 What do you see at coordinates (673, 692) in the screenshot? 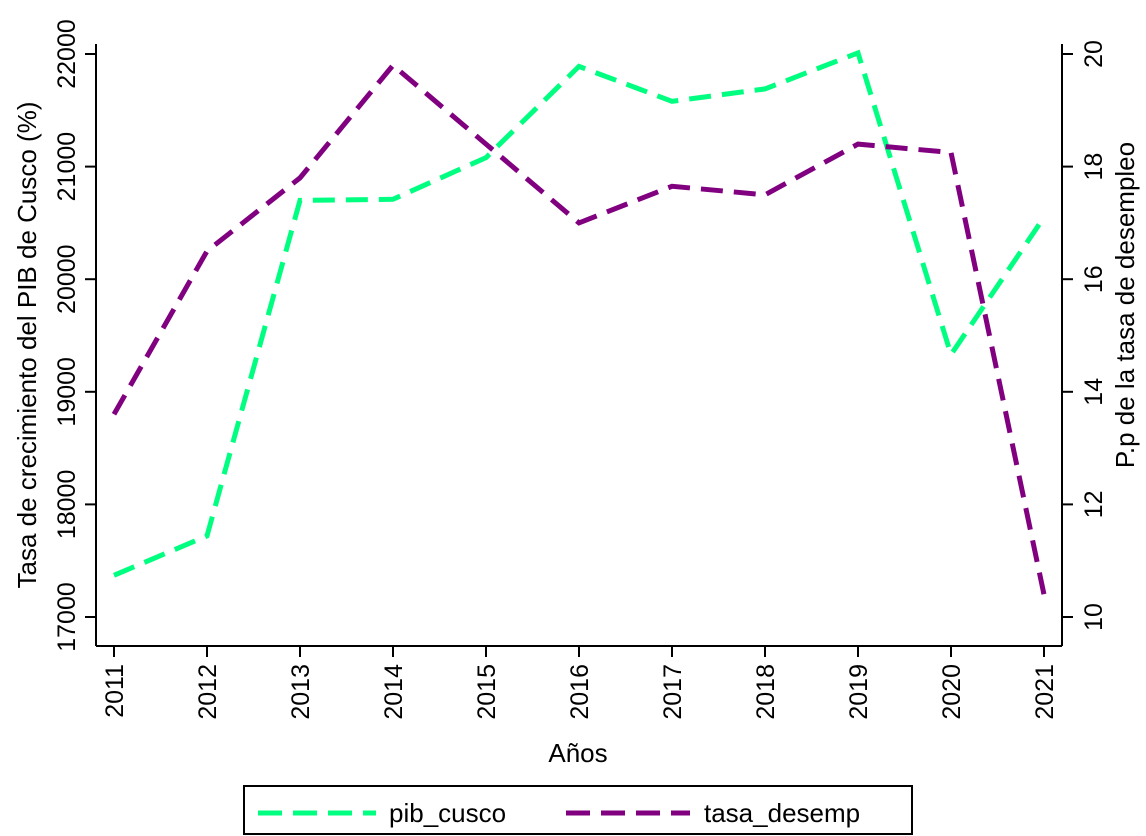
I see `x-tick-label: 2017` at bounding box center [673, 692].